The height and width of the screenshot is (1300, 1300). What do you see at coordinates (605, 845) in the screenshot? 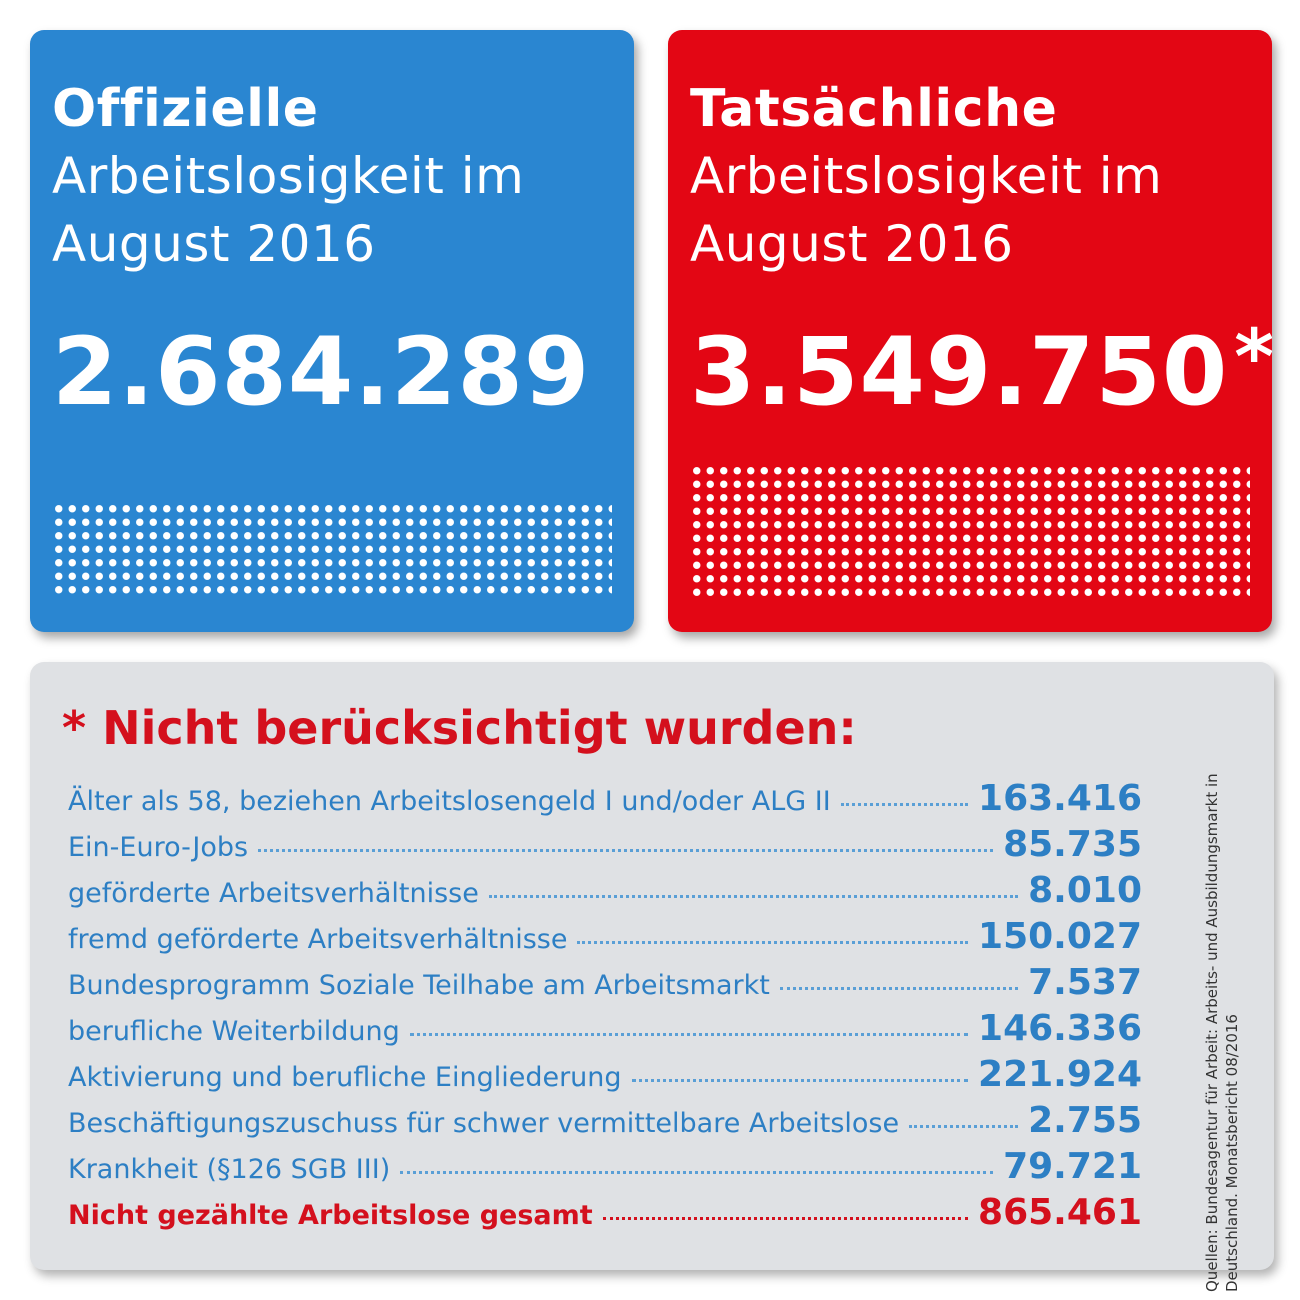
I see `list-item: Ein-Euro-Jobs 85.735` at bounding box center [605, 845].